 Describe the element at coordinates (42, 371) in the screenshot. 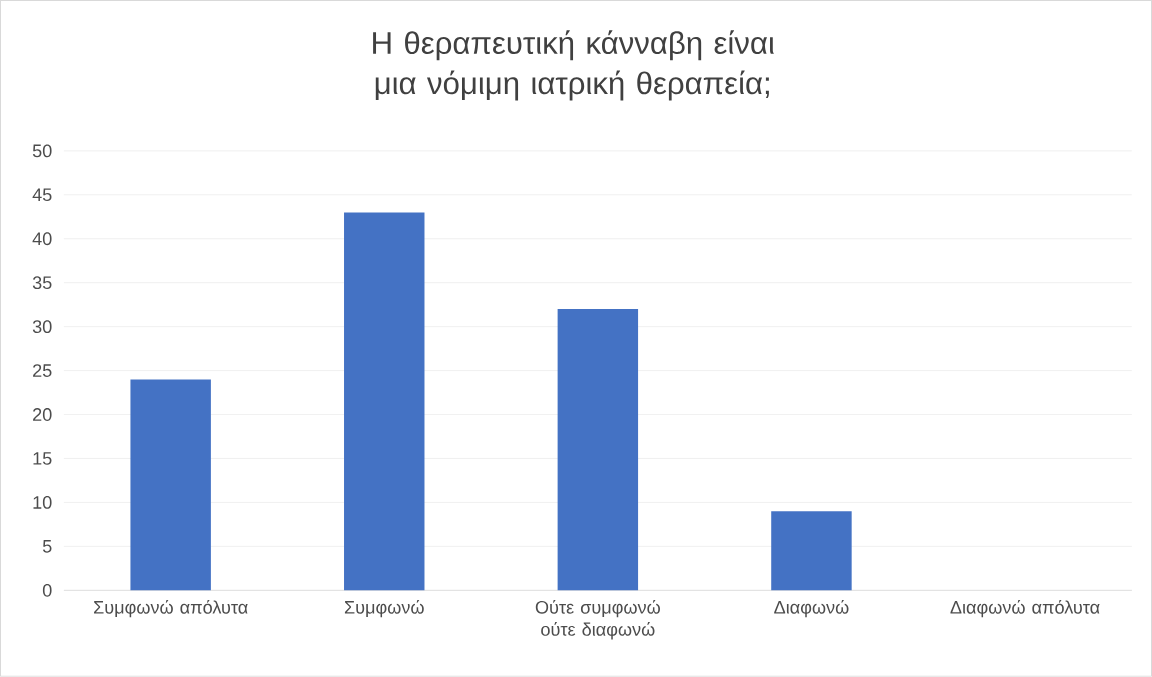

I see `y-tick-label: 25` at that location.